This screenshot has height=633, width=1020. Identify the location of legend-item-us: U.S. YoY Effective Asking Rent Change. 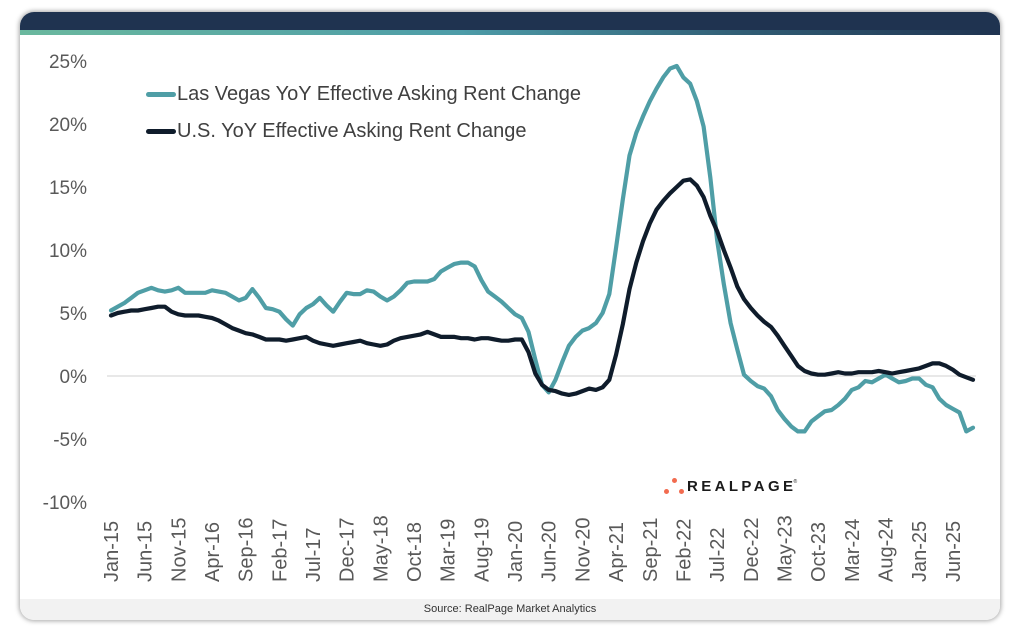
(363, 131).